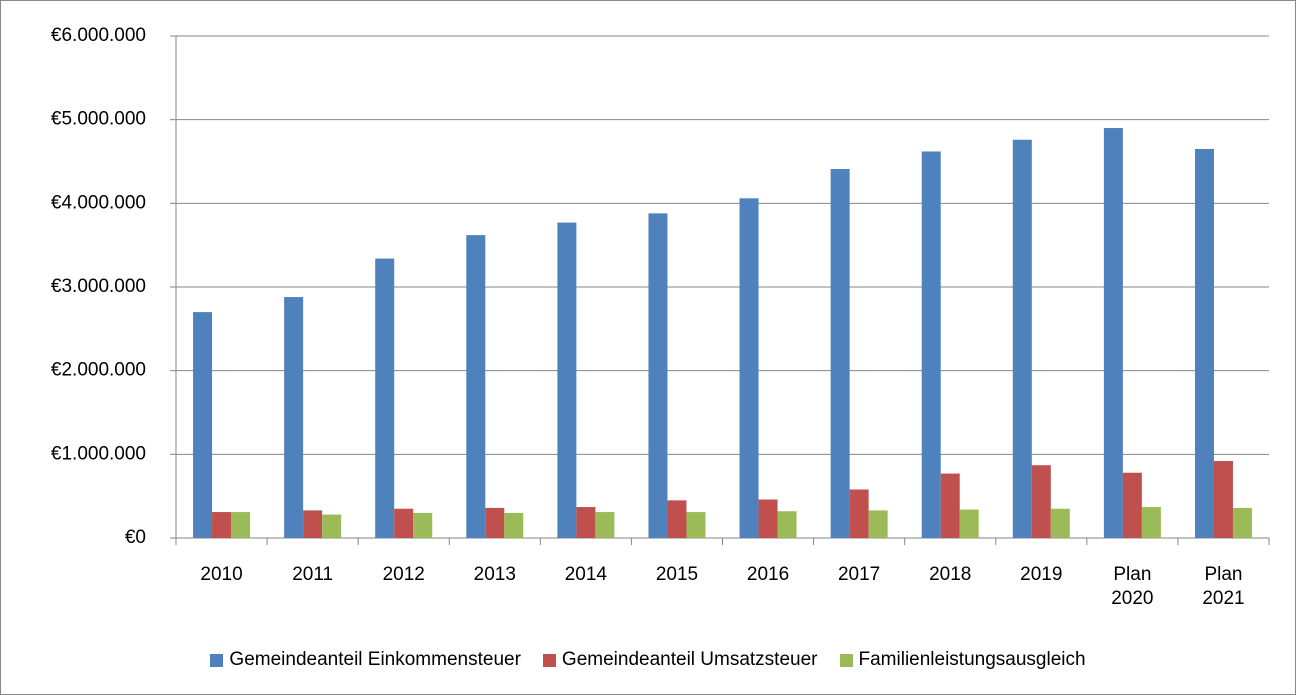  Describe the element at coordinates (859, 574) in the screenshot. I see `x-tick-label: 2017` at that location.